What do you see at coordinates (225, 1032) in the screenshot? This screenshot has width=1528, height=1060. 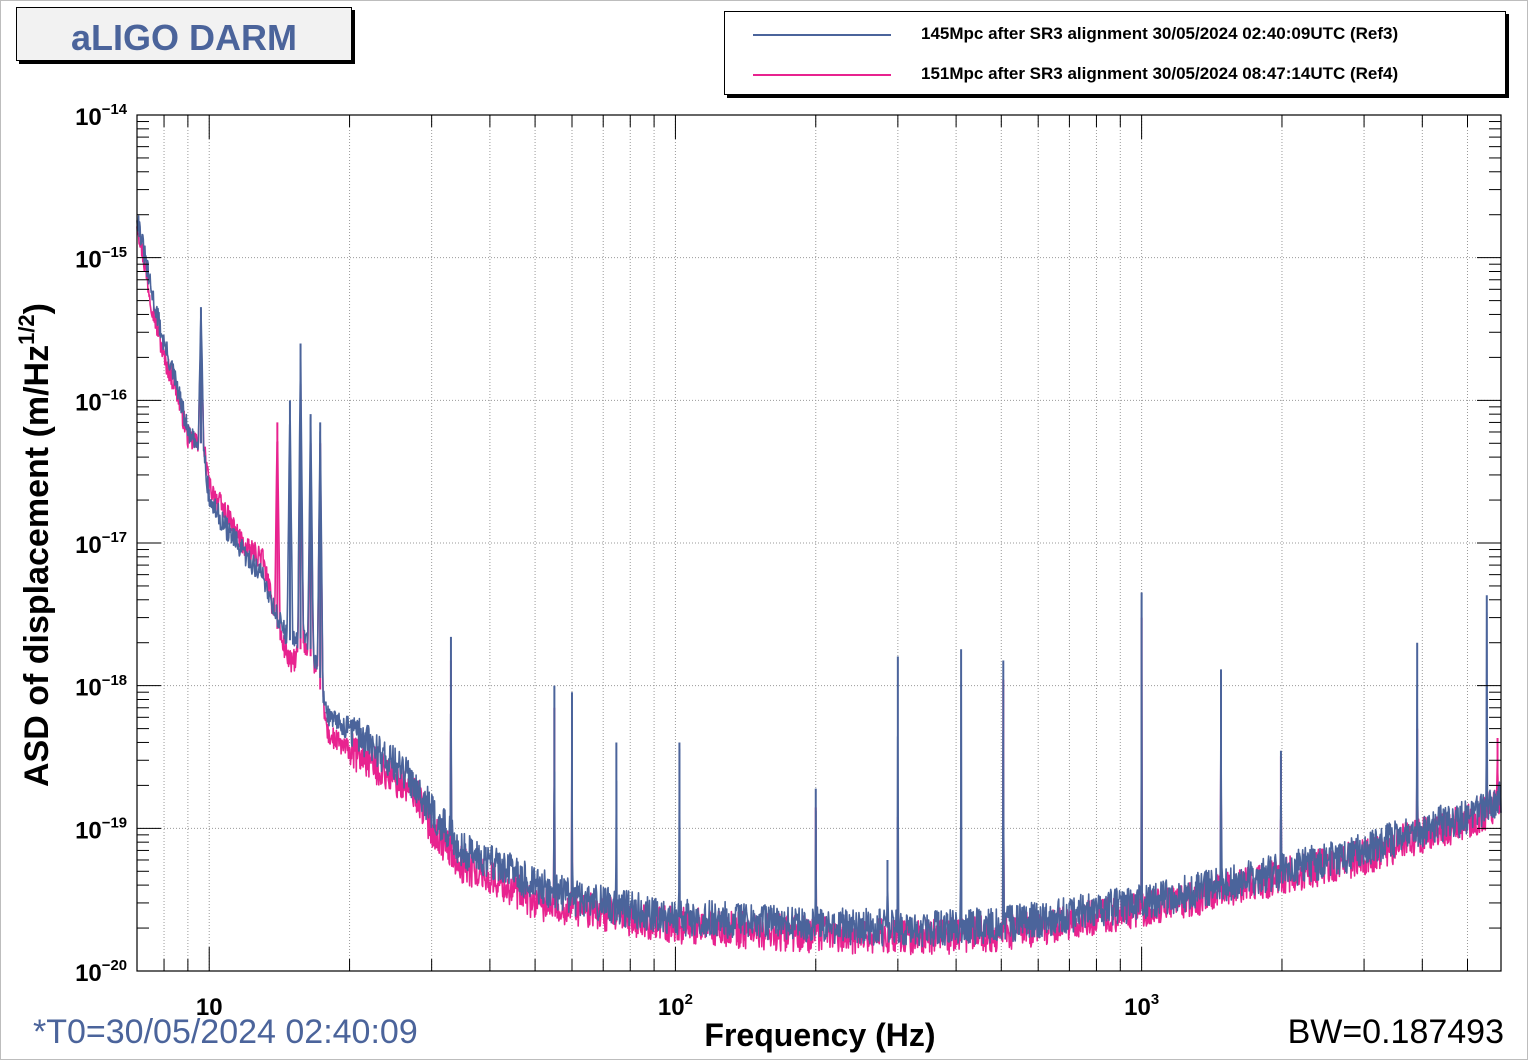 I see `t0-label: *T0=30/05/2024 02:40:09` at bounding box center [225, 1032].